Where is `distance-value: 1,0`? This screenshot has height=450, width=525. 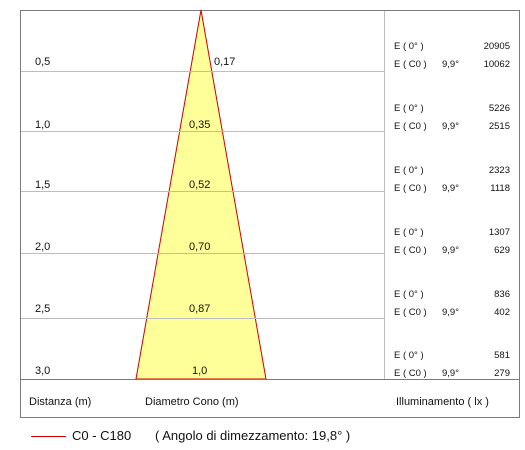
distance-value: 1,0 is located at coordinates (43, 125).